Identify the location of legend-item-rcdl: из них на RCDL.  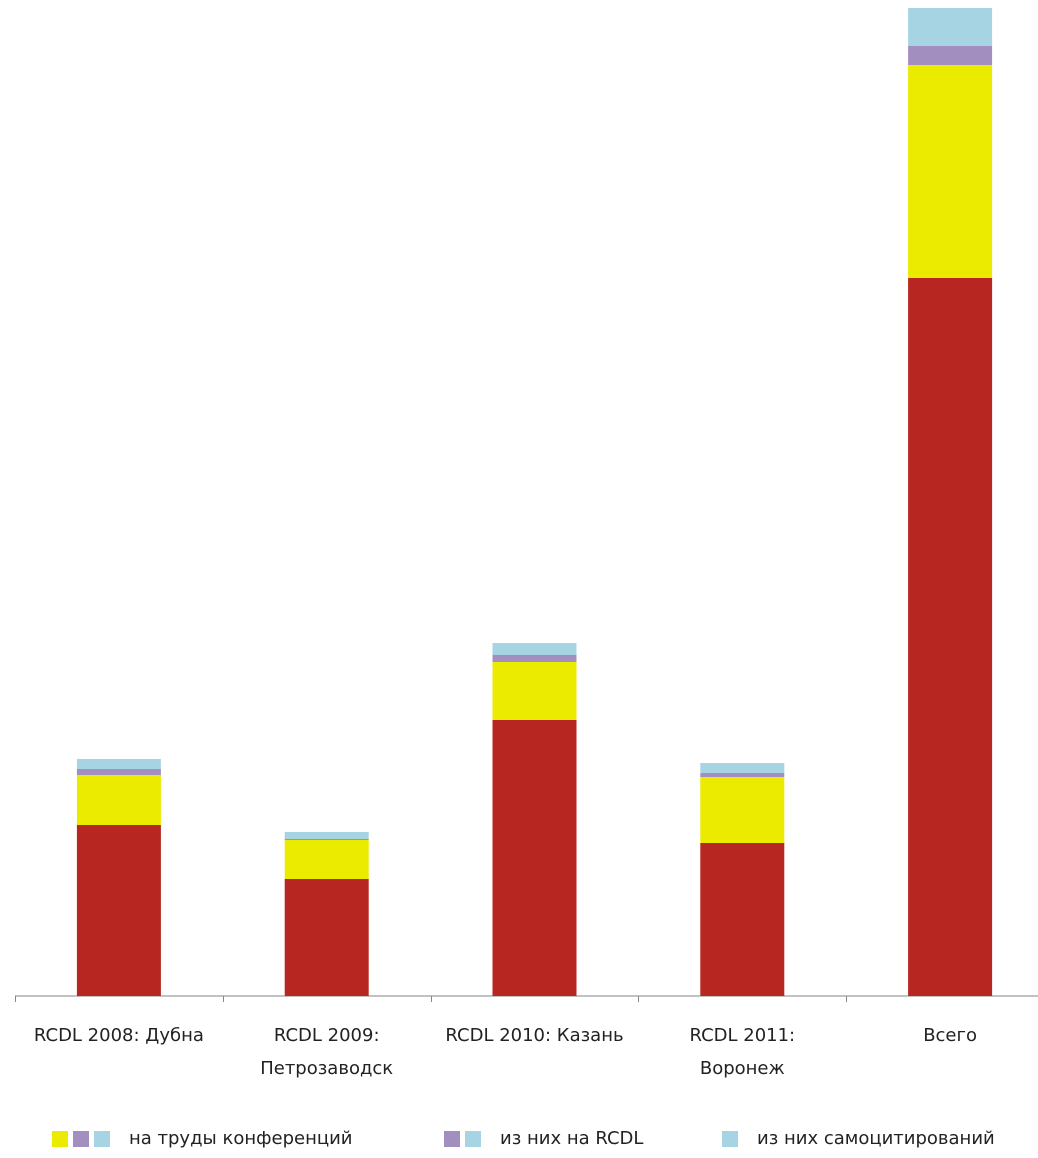
(543, 1138).